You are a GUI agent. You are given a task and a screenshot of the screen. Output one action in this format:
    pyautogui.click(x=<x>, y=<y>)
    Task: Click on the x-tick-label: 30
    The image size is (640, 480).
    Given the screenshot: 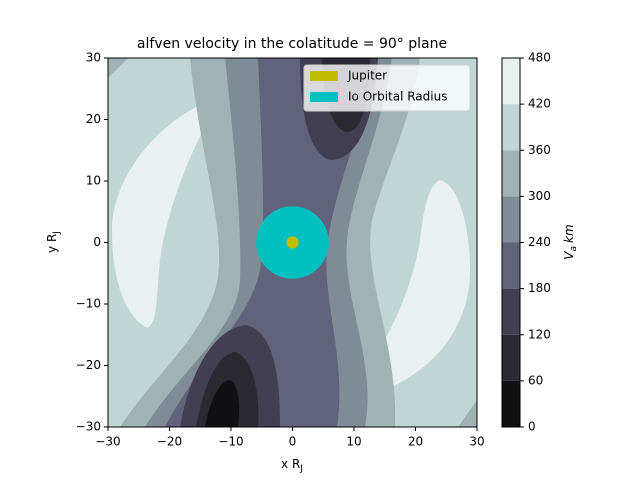 What is the action you would take?
    pyautogui.click(x=476, y=442)
    